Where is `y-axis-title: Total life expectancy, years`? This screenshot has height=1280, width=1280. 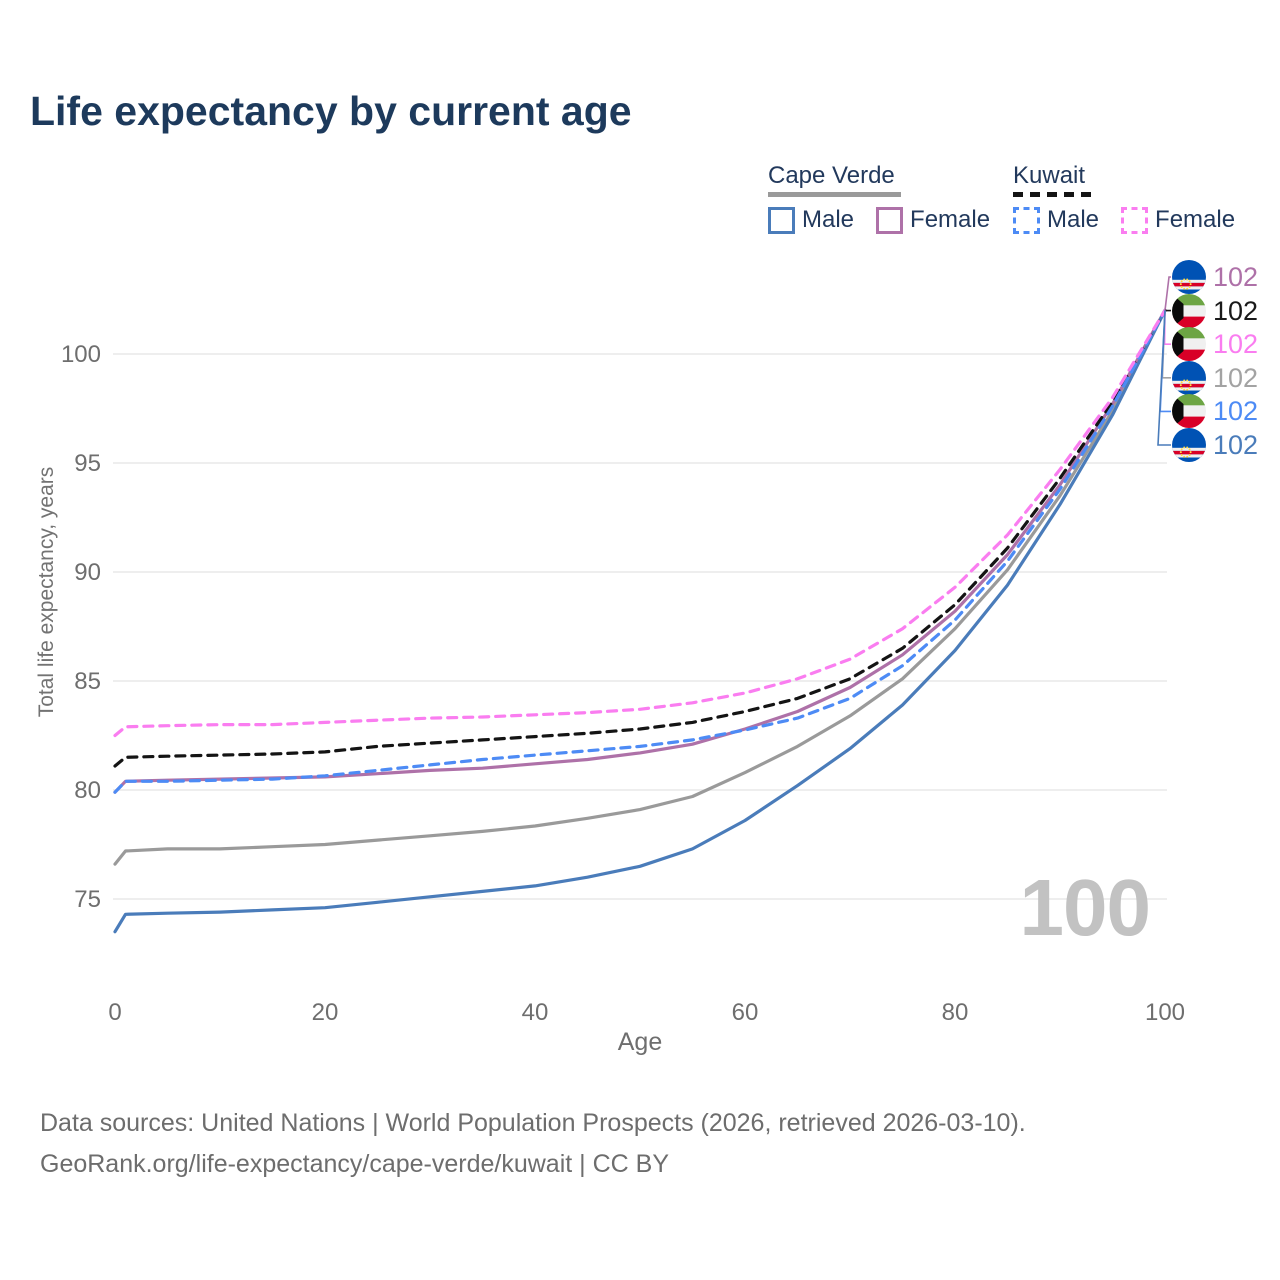 y-axis-title: Total life expectancy, years is located at coordinates (46, 592).